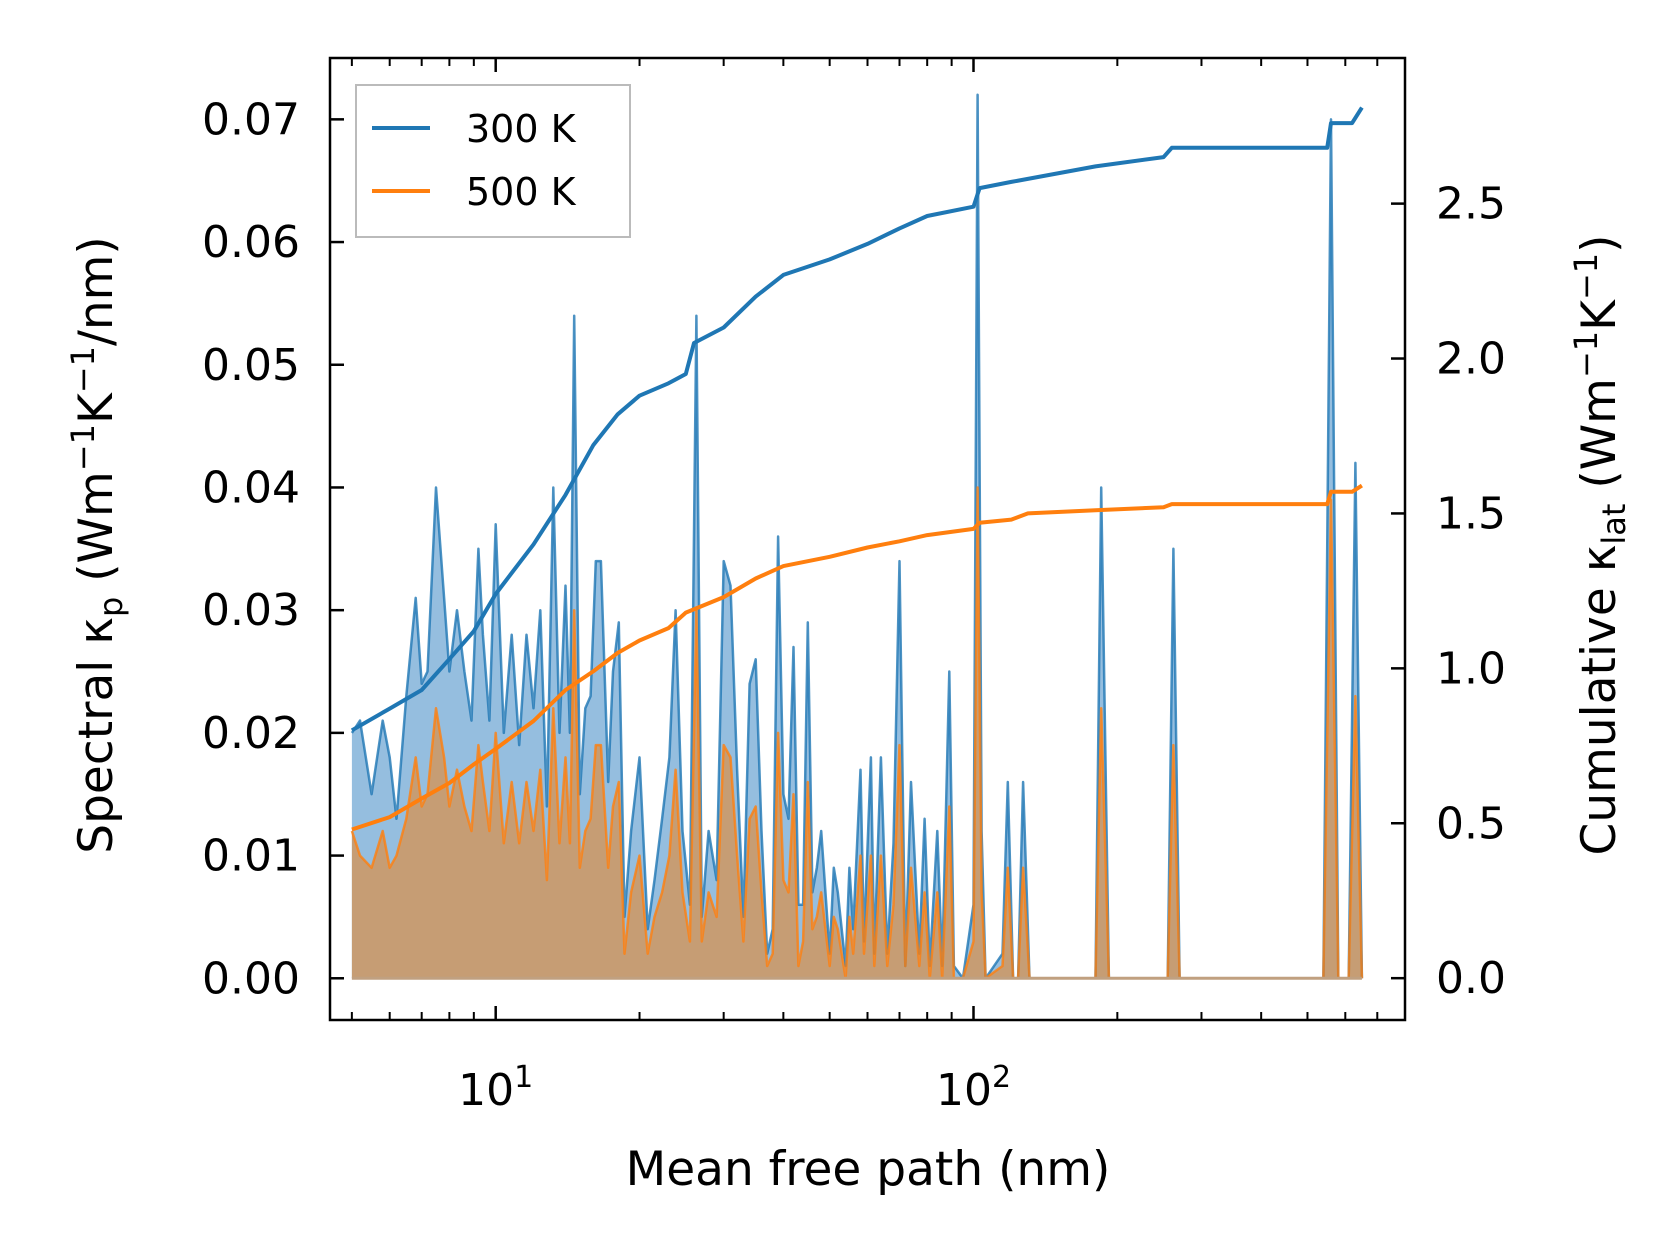 This screenshot has width=1679, height=1254. I want to click on y-right-tick-label: 2.5, so click(1471, 204).